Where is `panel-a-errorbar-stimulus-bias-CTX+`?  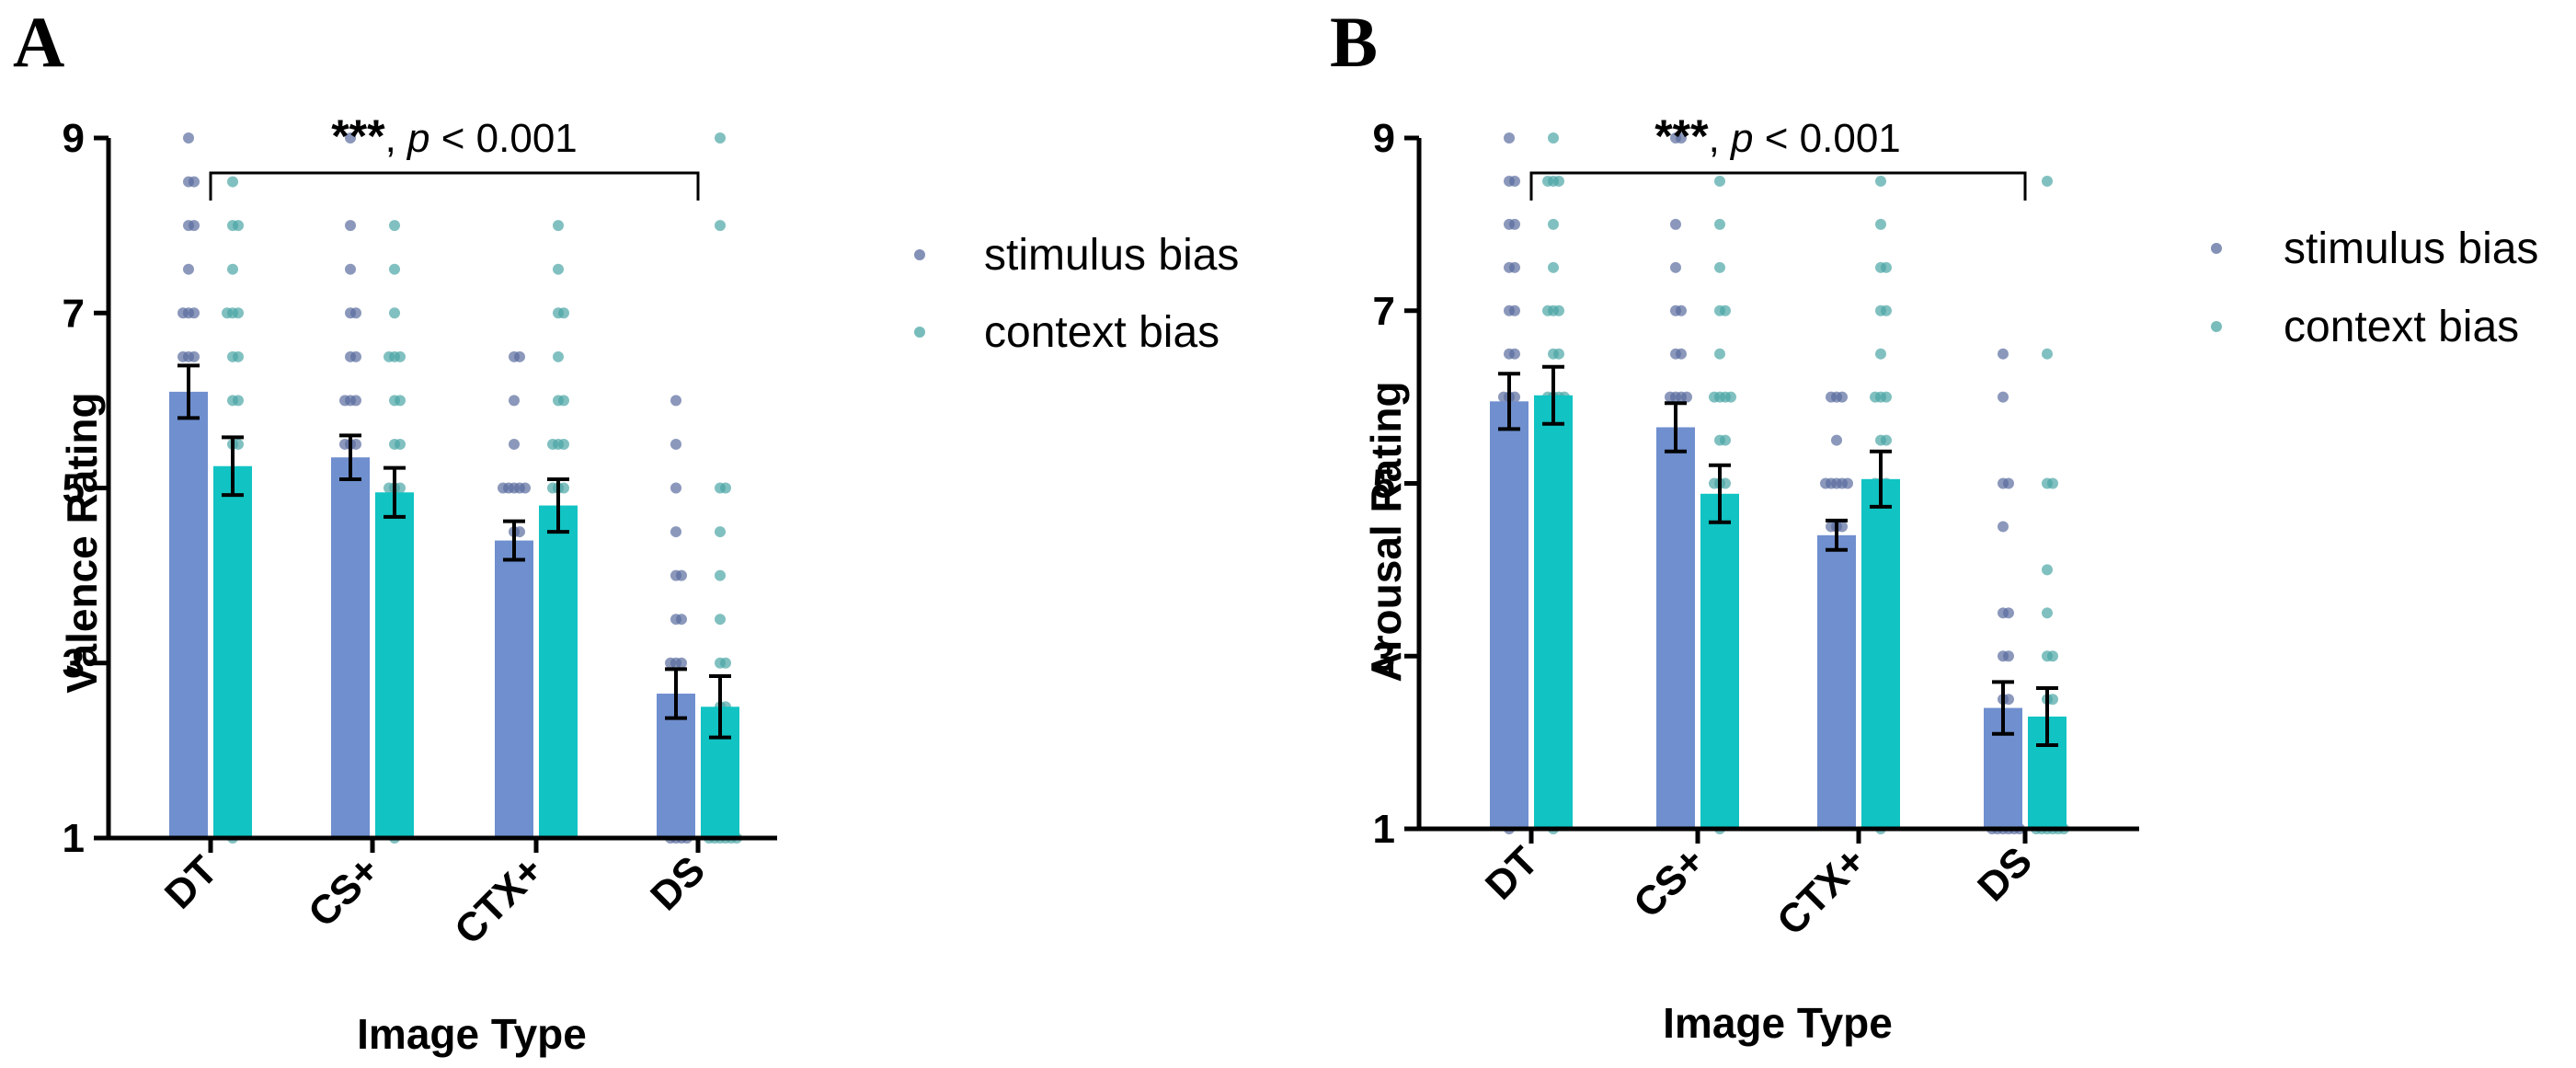 panel-a-errorbar-stimulus-bias-CTX+ is located at coordinates (514, 540).